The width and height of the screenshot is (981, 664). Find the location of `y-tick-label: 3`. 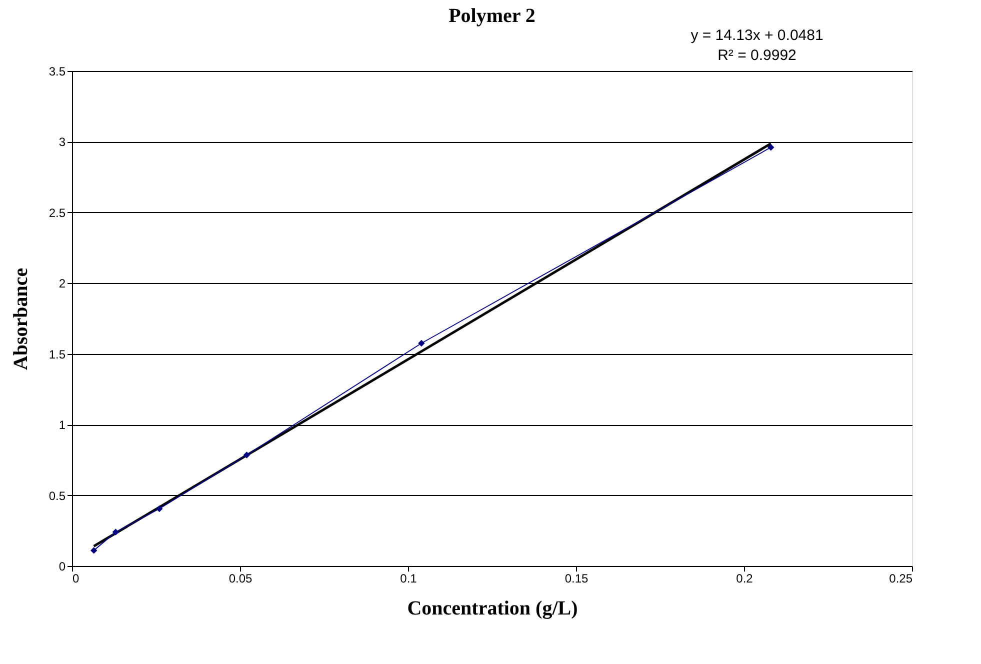

y-tick-label: 3 is located at coordinates (62, 142).